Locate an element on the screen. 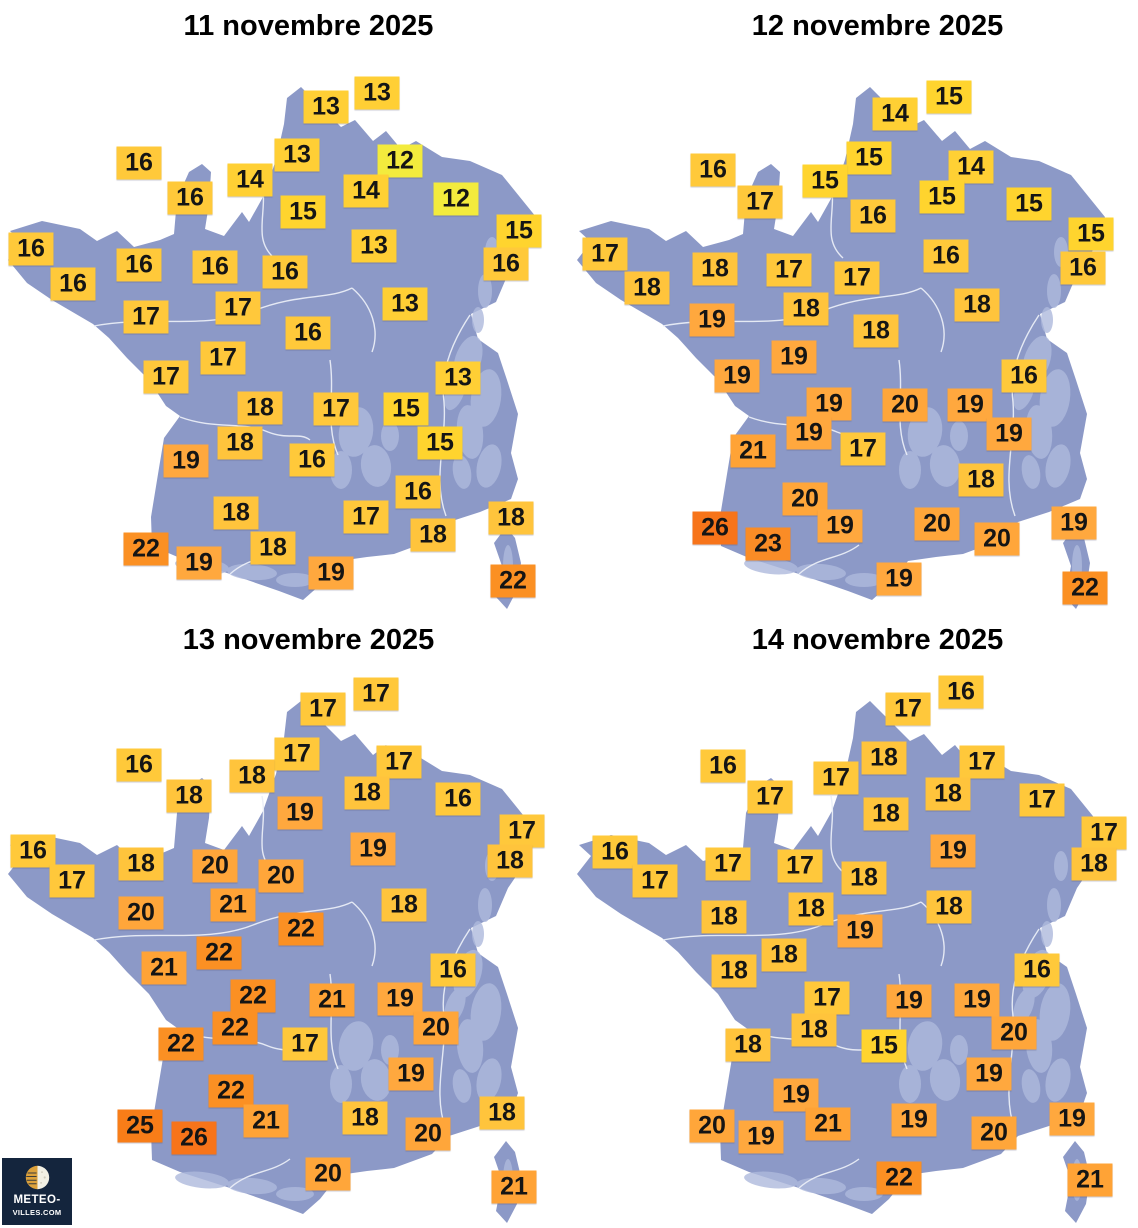 The height and width of the screenshot is (1228, 1138). map-title: 11 novembre 2025 is located at coordinates (308, 26).